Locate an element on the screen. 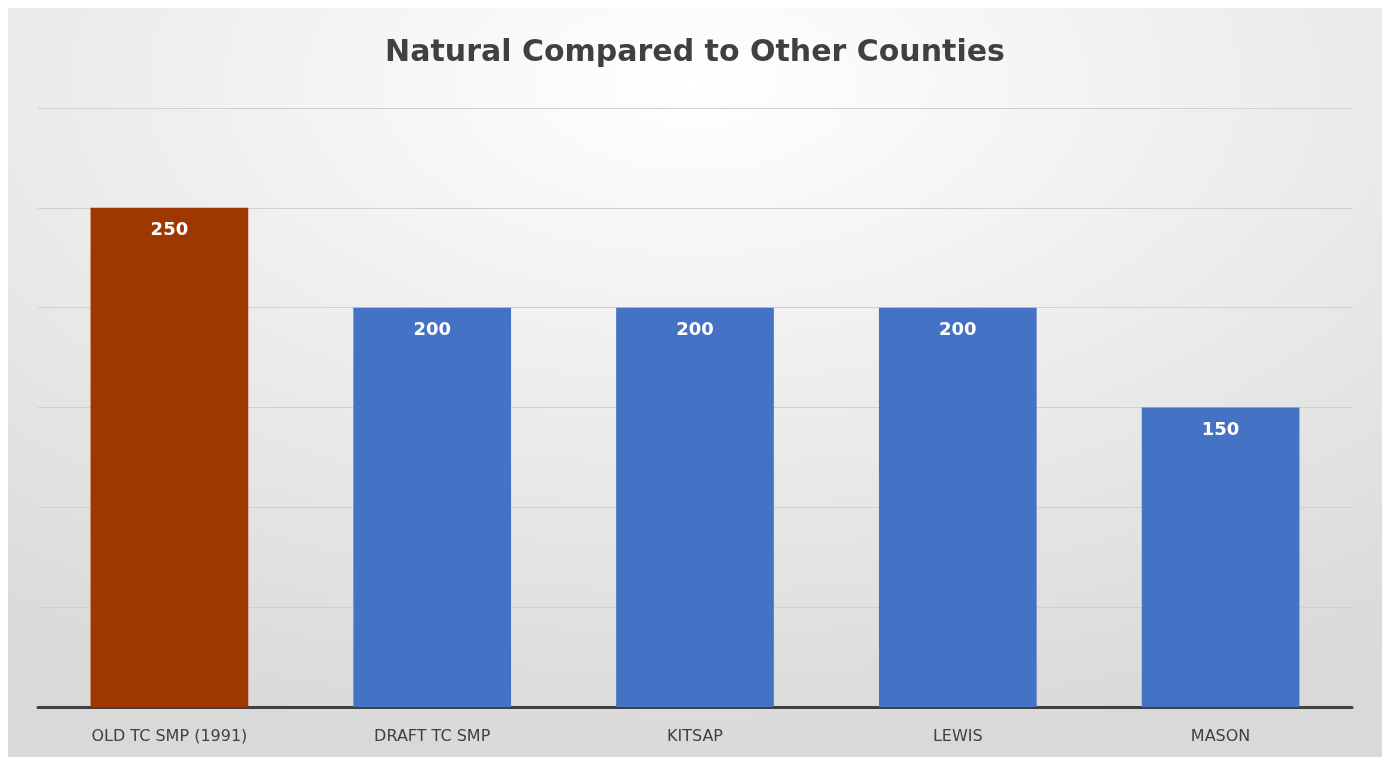 This screenshot has width=1390, height=765. data-label: 250 is located at coordinates (169, 229).